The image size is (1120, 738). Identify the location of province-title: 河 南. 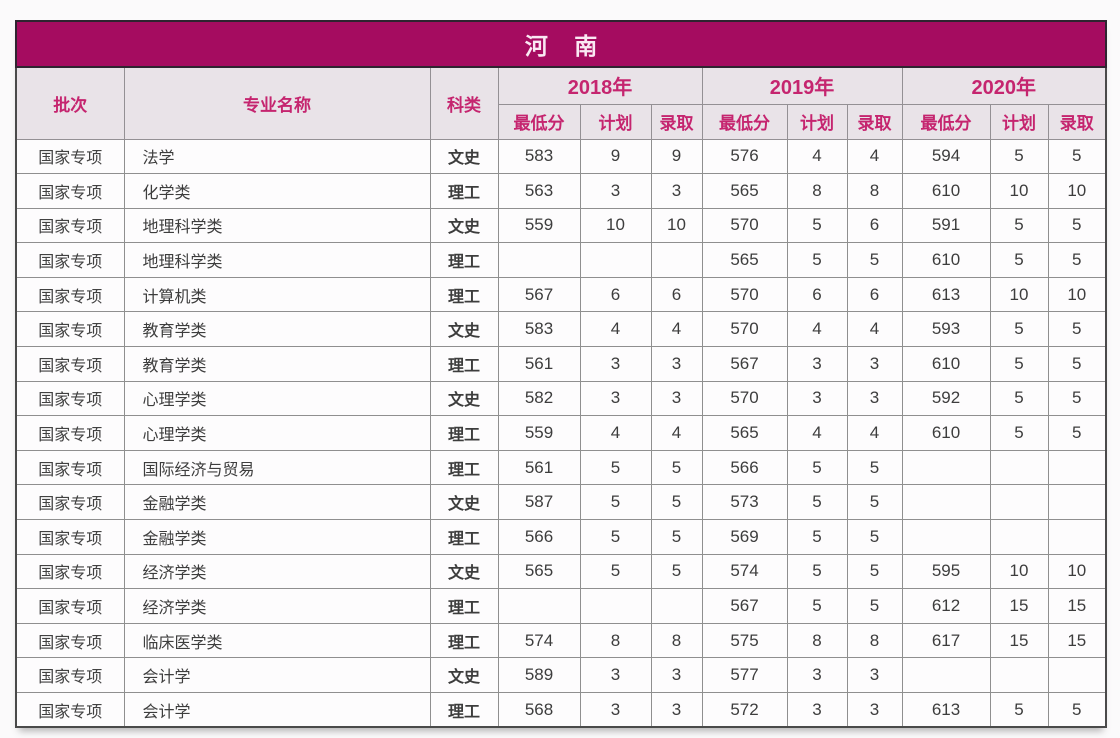
(561, 44).